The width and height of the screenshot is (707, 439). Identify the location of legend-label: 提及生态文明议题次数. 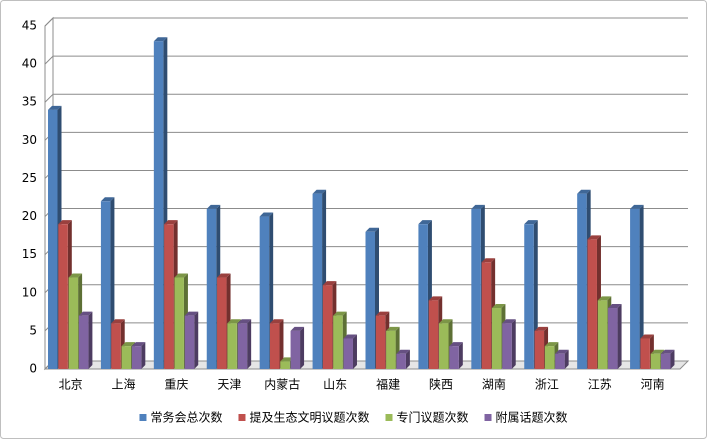
(309, 417).